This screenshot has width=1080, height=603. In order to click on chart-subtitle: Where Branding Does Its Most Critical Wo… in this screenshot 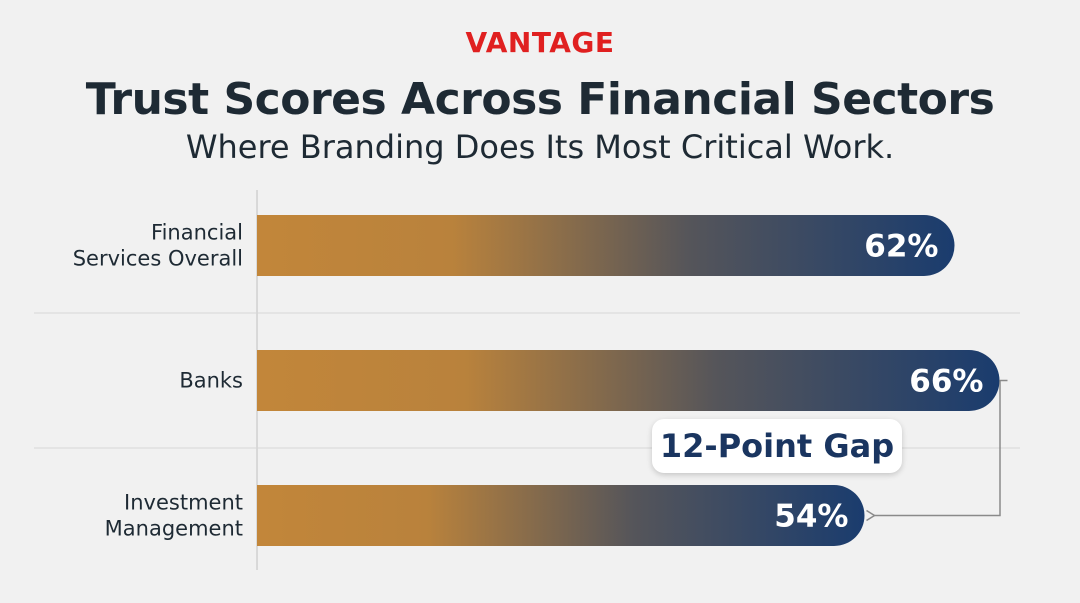, I will do `click(540, 147)`.